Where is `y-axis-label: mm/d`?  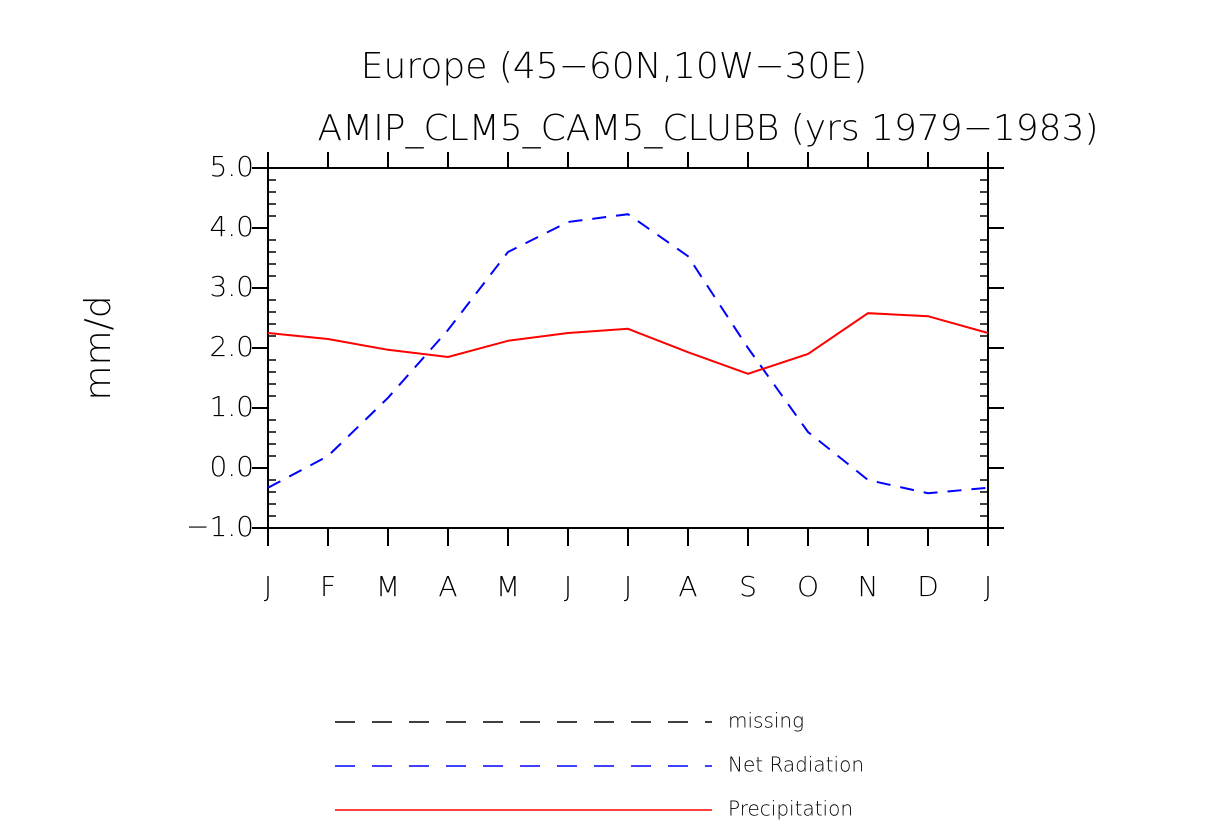
y-axis-label: mm/d is located at coordinates (98, 347).